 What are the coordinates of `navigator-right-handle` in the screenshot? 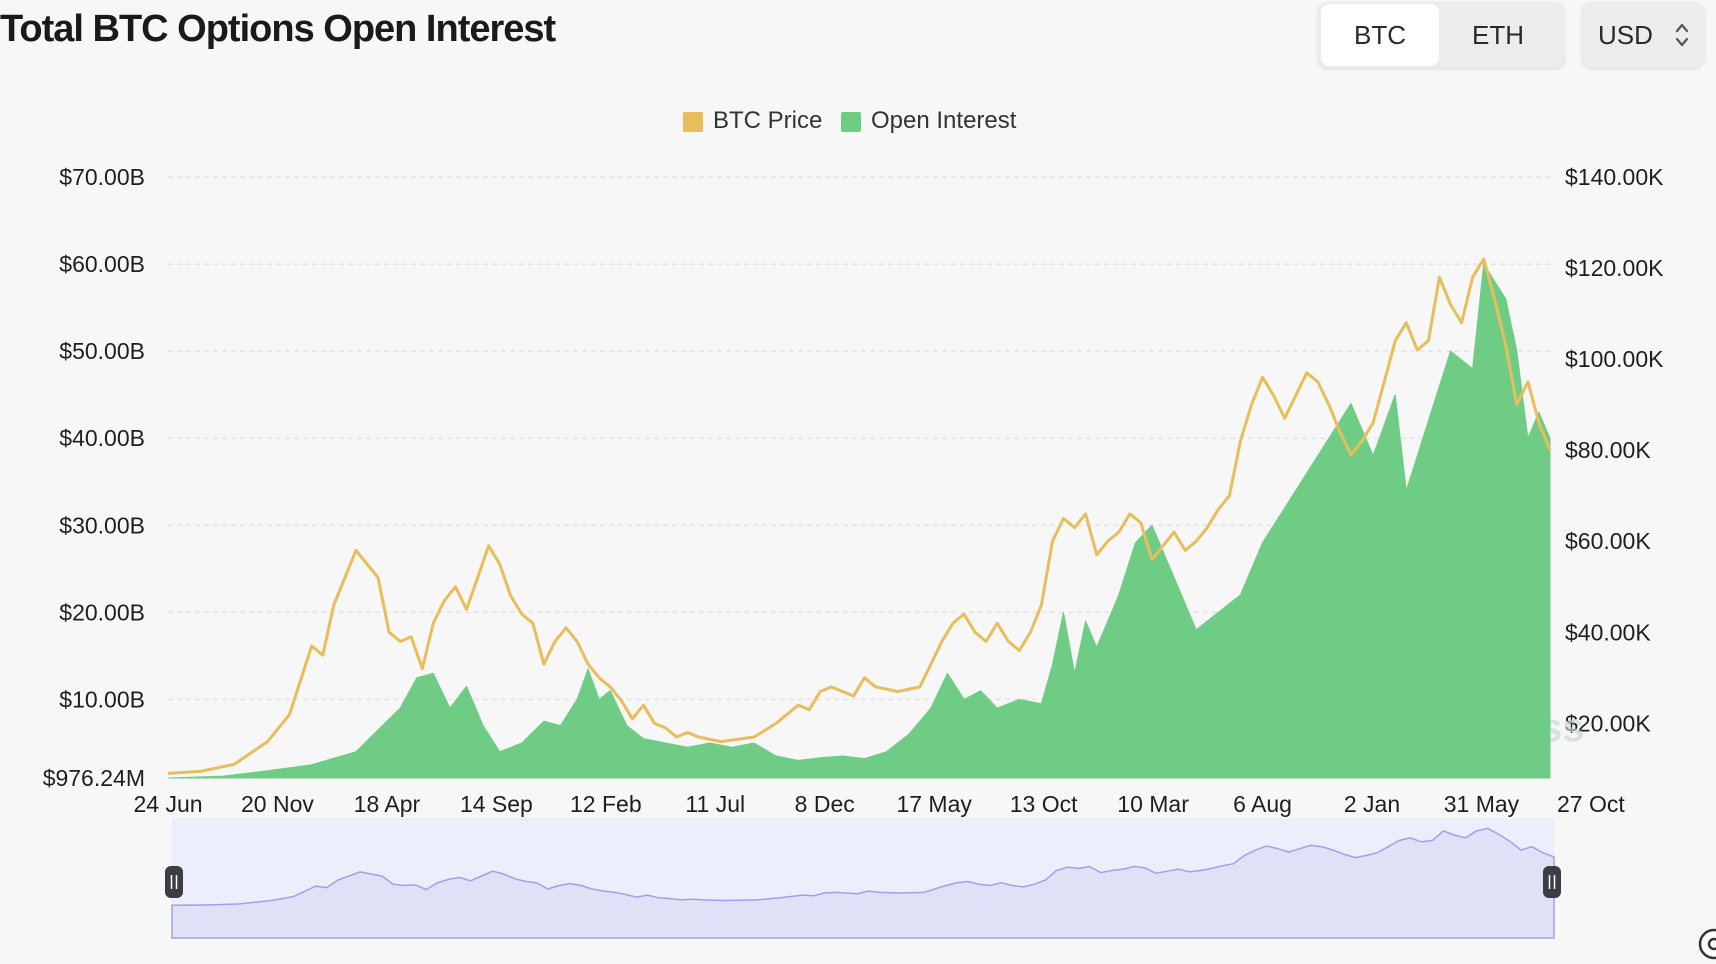 It's located at (1552, 882).